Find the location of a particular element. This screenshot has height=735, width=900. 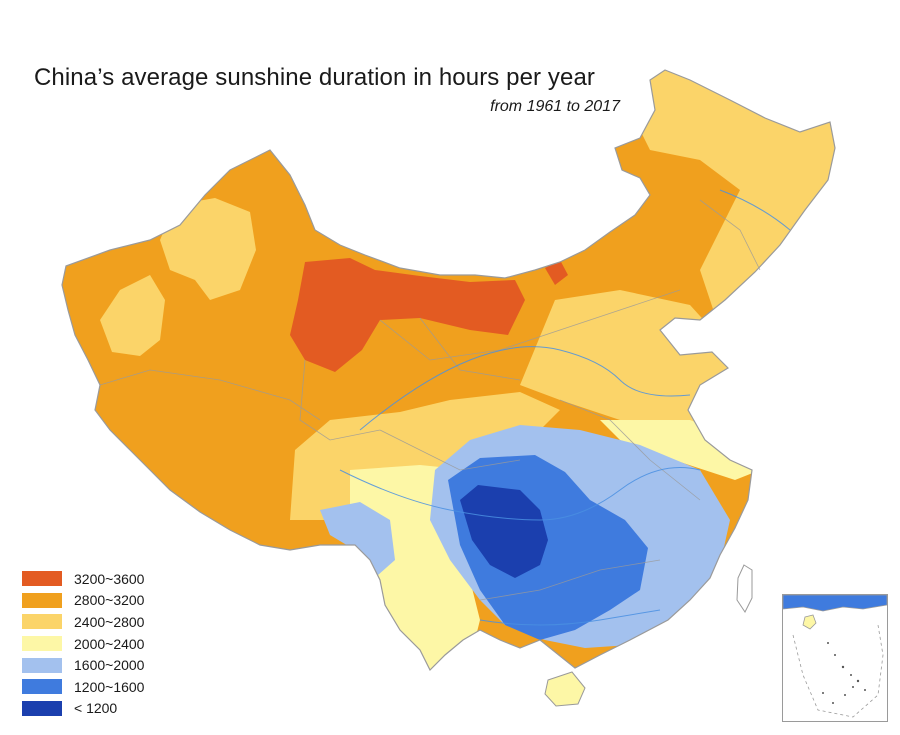

legend-label: < 1200 is located at coordinates (96, 708).